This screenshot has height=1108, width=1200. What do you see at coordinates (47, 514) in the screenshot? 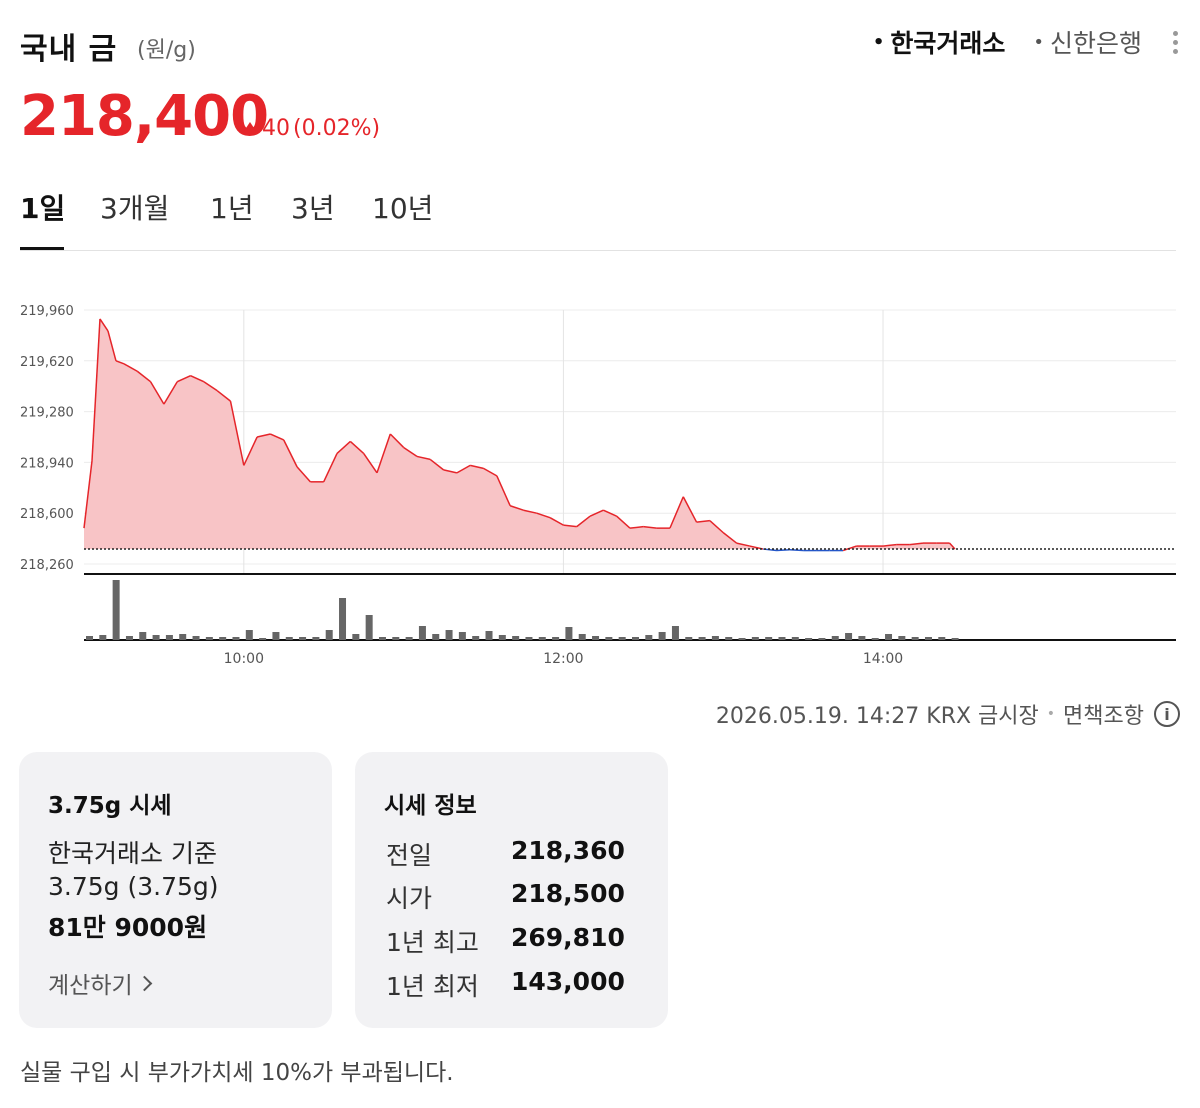
I see `y-tick-label: 218,600` at bounding box center [47, 514].